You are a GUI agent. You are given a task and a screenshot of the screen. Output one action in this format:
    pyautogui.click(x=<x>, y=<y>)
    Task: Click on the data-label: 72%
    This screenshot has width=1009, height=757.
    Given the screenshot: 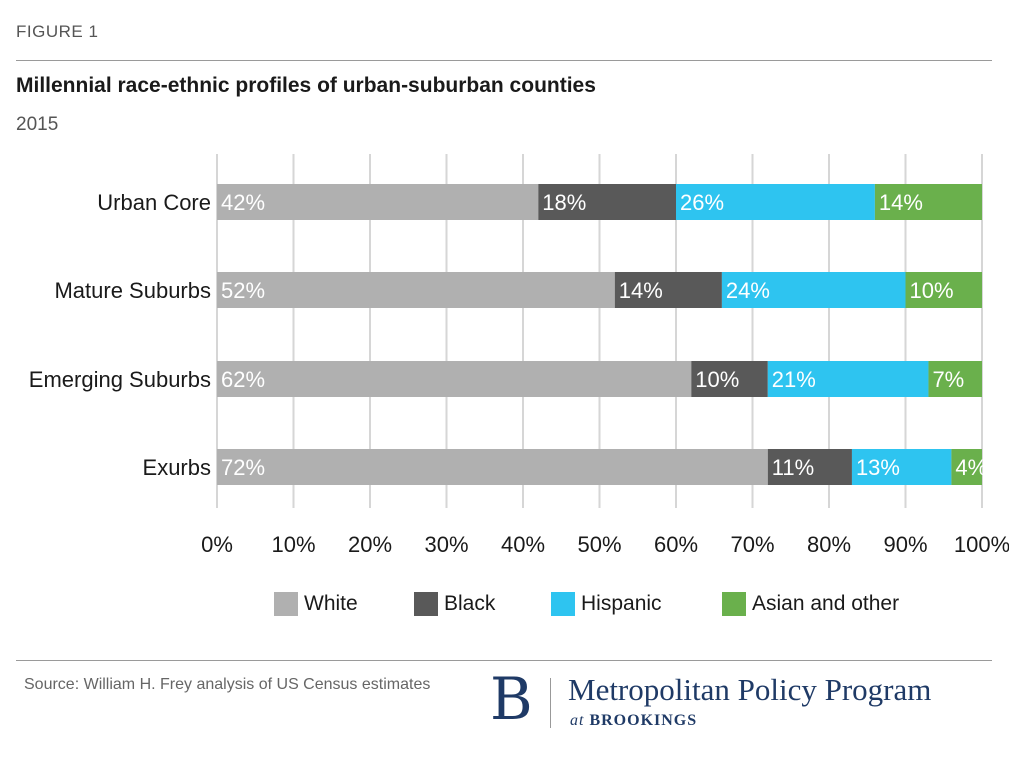 What is the action you would take?
    pyautogui.click(x=243, y=467)
    